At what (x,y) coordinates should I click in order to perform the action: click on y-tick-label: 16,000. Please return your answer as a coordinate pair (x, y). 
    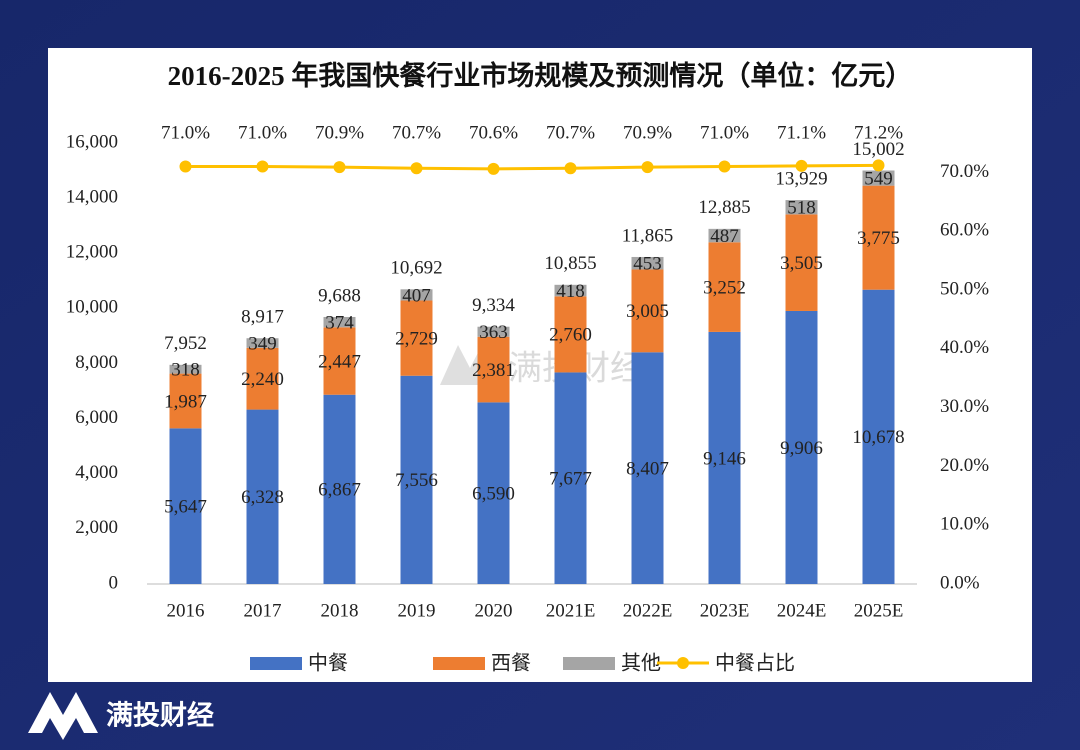
    Looking at the image, I should click on (92, 141).